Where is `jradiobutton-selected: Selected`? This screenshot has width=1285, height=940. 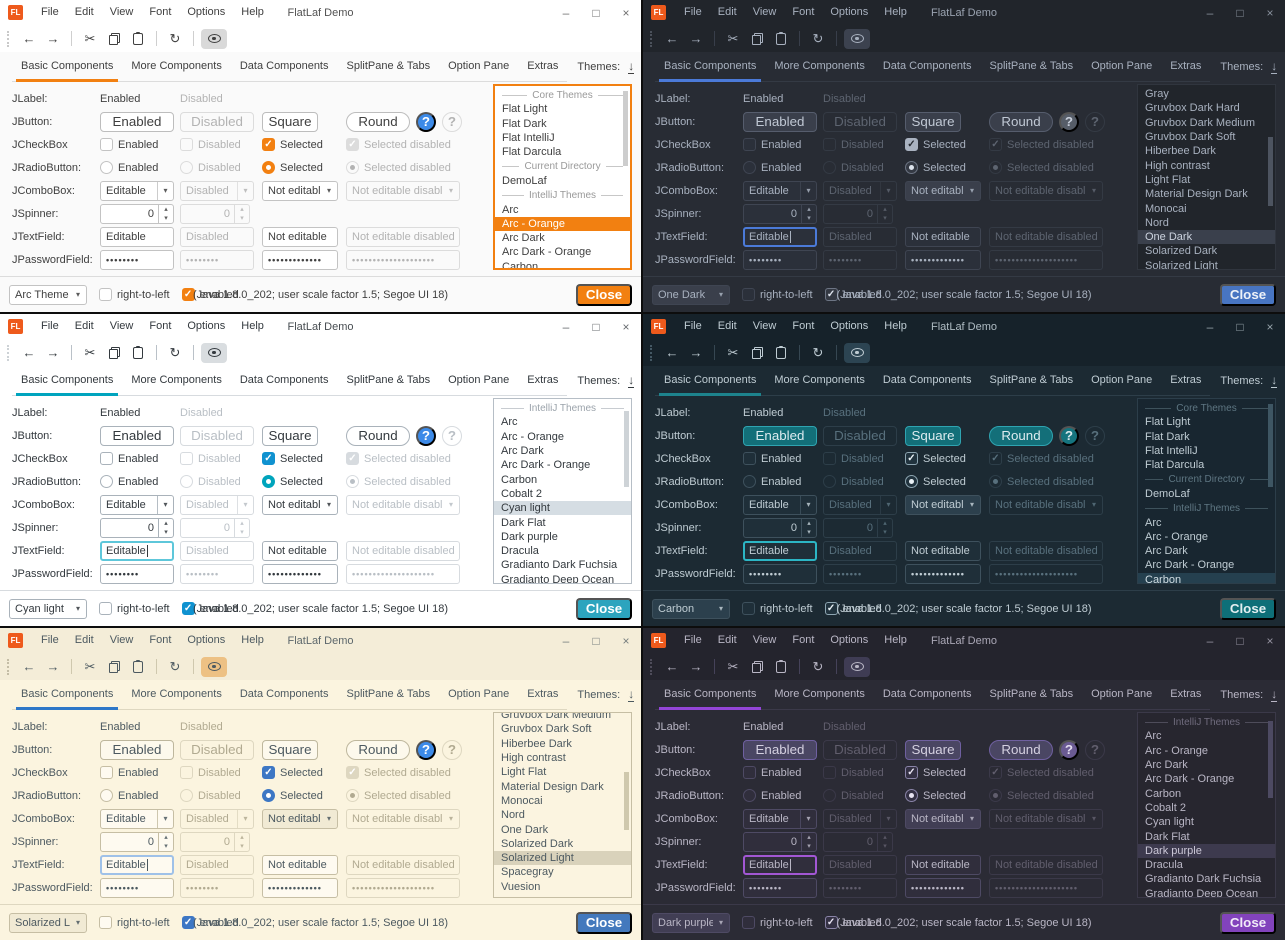
jradiobutton-selected: Selected is located at coordinates (292, 167).